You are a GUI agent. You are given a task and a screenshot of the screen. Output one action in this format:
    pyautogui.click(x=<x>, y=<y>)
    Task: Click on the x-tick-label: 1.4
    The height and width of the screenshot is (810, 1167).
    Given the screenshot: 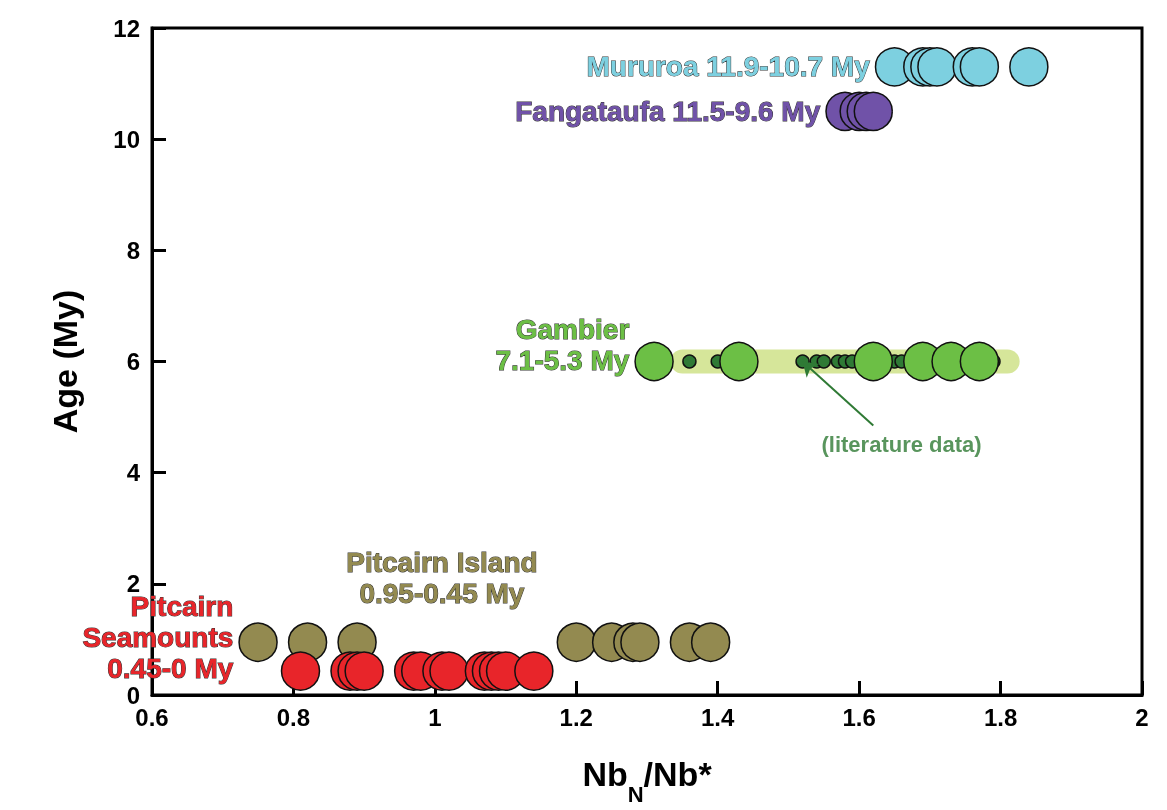 What is the action you would take?
    pyautogui.click(x=718, y=717)
    